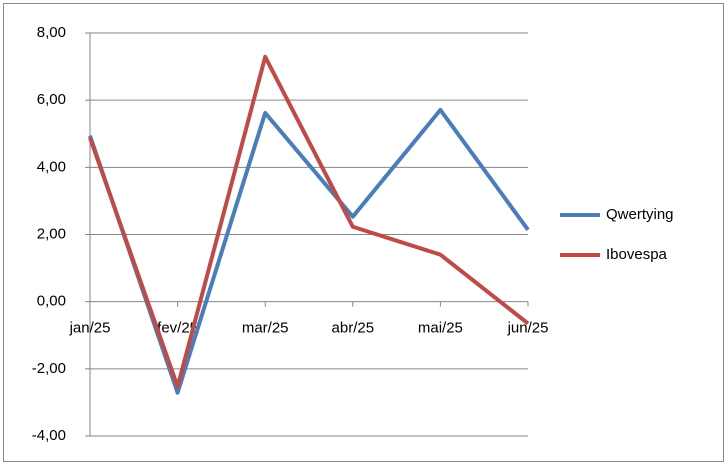  I want to click on x-tick-label: mai/25, so click(440, 328).